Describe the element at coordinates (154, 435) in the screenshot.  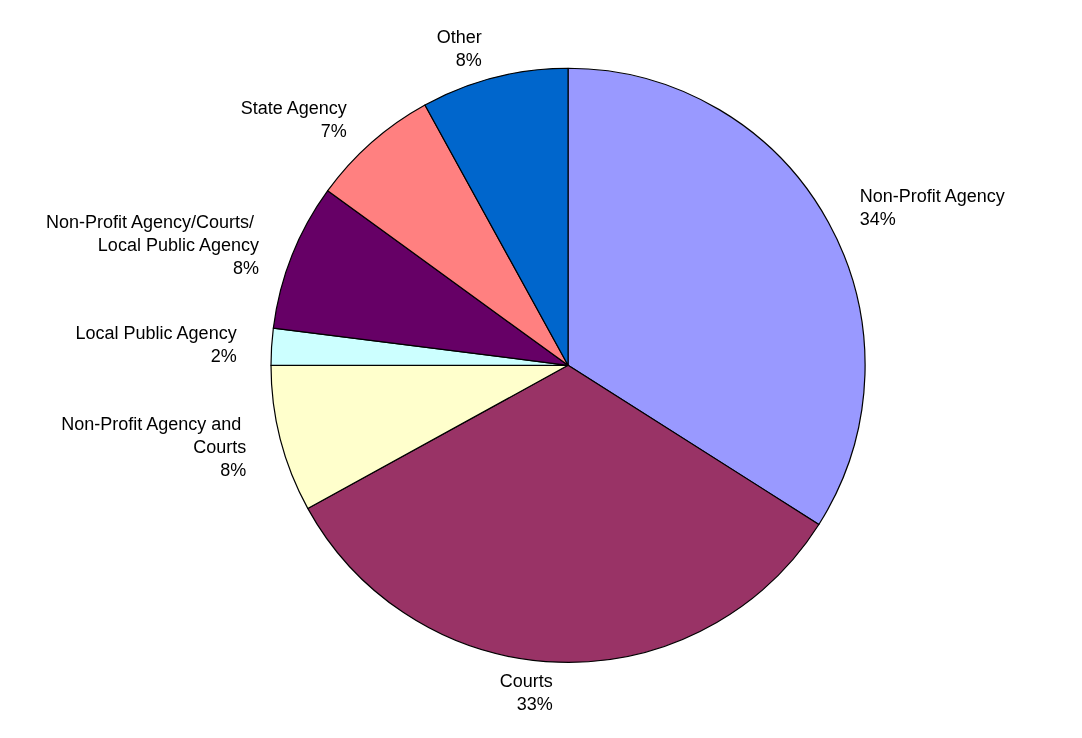
I see `slice-label: Non-Profit Agency and Courts` at that location.